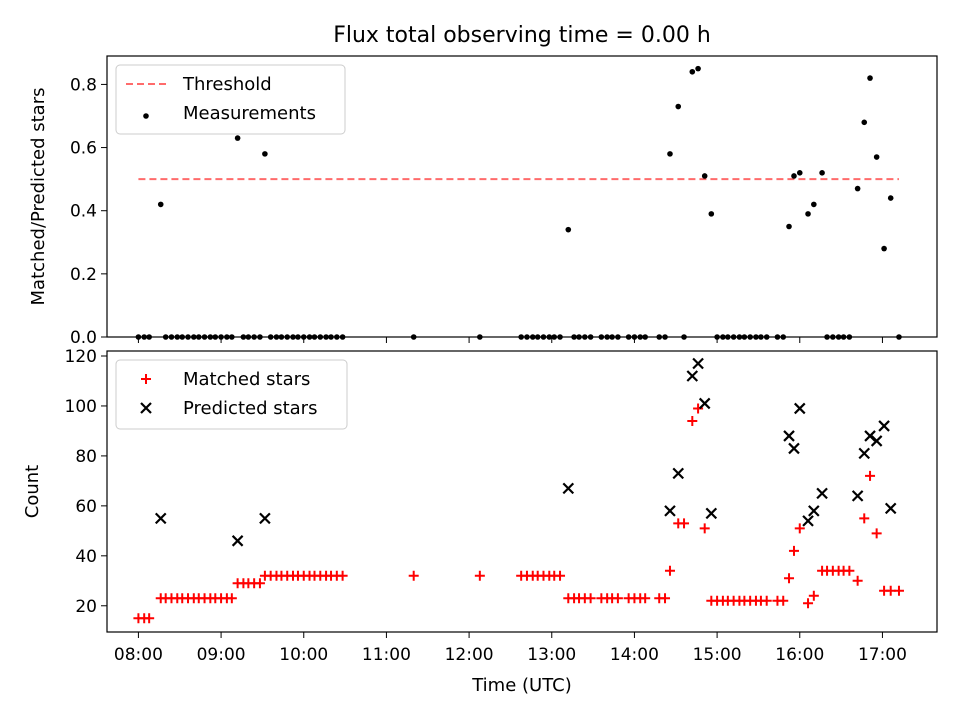 The width and height of the screenshot is (960, 720). I want to click on legend-predicted-swatch, so click(146, 408).